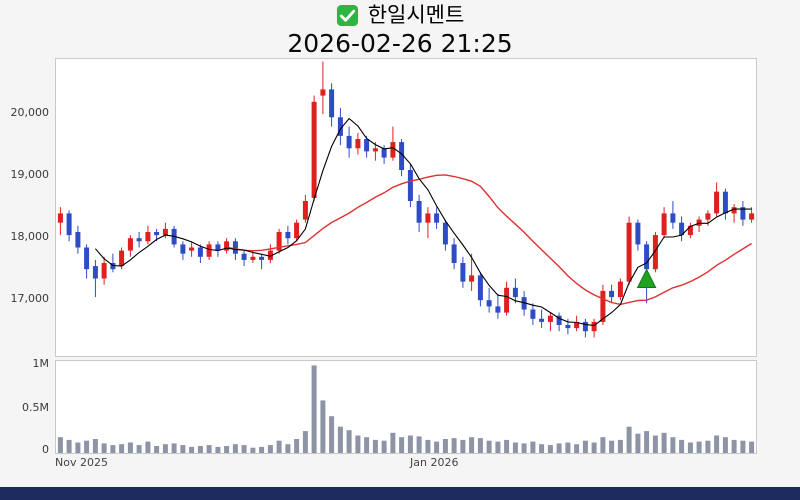 This screenshot has height=500, width=800. What do you see at coordinates (81, 462) in the screenshot?
I see `x-label-nov-2025: Nov 2025` at bounding box center [81, 462].